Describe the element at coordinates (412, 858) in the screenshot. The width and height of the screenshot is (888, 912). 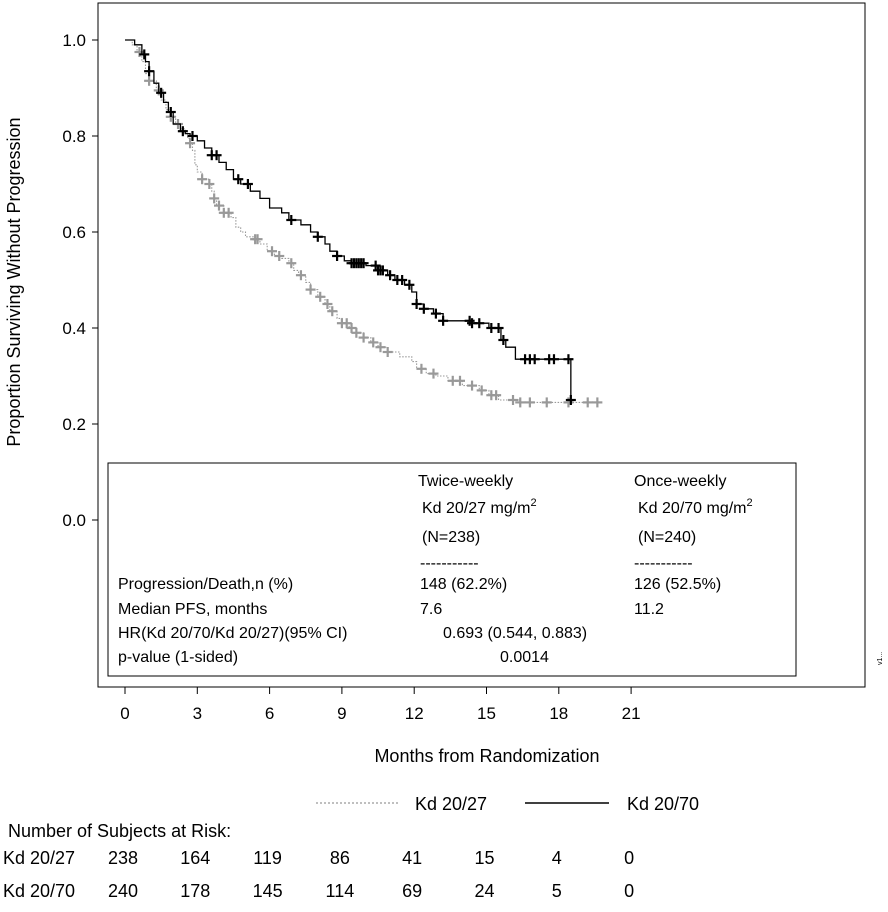
I see `at-risk-value: 41` at that location.